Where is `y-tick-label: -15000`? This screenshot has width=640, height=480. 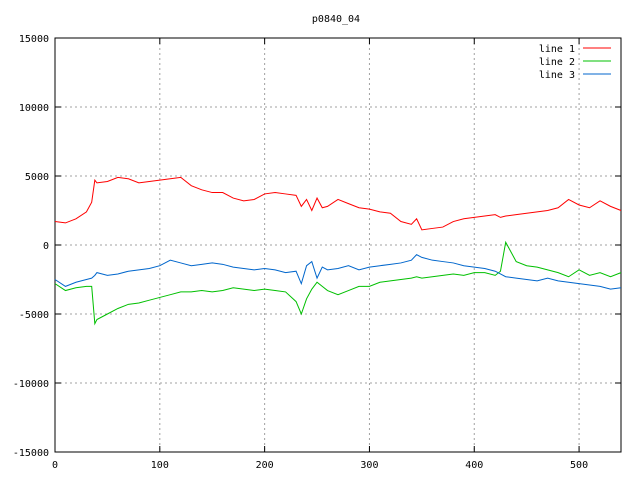
y-tick-label: -15000 is located at coordinates (31, 453).